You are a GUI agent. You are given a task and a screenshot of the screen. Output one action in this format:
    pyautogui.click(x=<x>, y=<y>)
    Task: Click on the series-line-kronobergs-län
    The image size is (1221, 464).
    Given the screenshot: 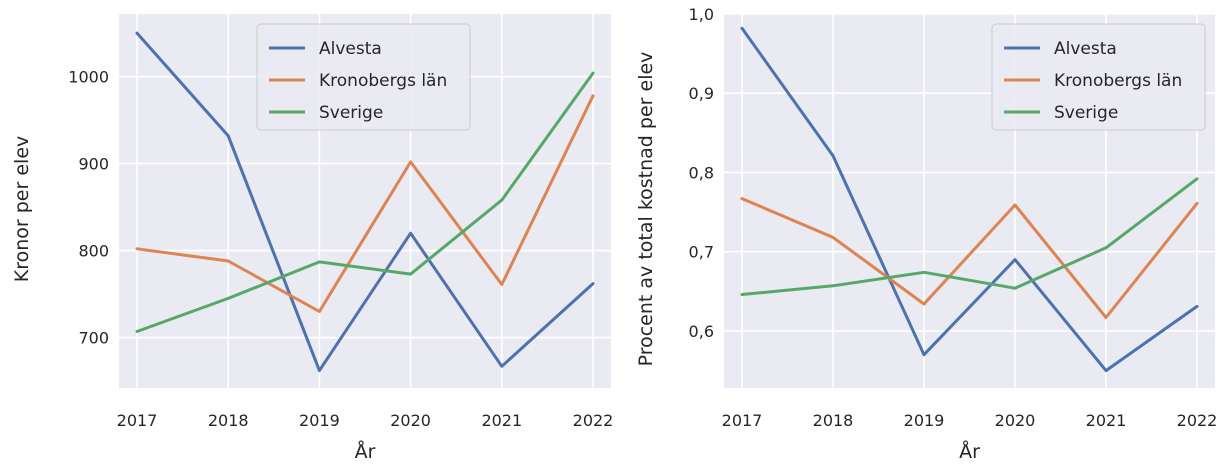 What is the action you would take?
    pyautogui.click(x=969, y=258)
    